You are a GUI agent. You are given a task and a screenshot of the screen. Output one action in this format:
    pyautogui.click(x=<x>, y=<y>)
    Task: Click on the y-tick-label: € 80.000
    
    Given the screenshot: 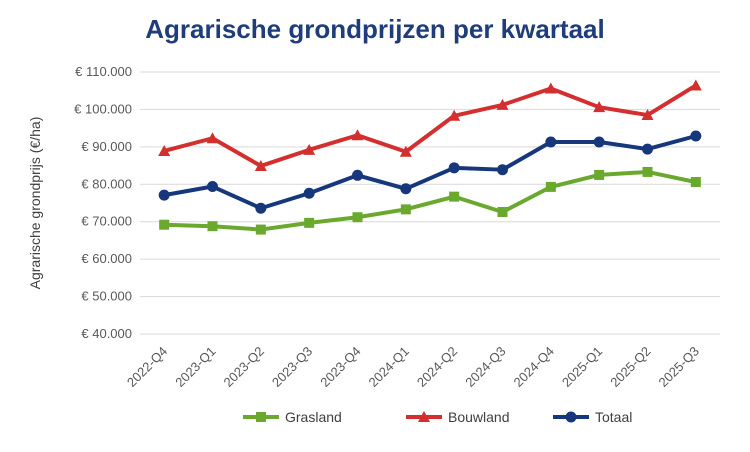 What is the action you would take?
    pyautogui.click(x=106, y=183)
    